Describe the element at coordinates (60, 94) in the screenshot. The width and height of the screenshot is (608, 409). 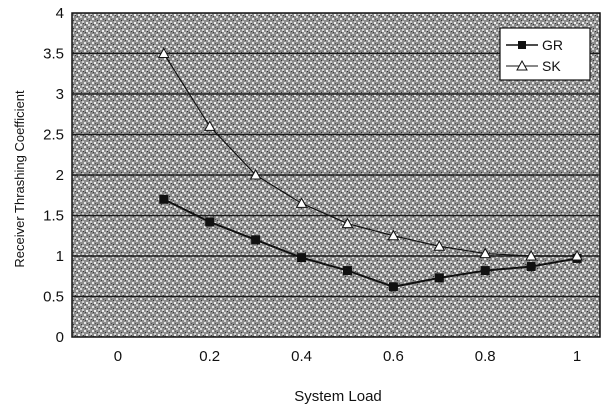
I see `y-tick-label: 3` at that location.